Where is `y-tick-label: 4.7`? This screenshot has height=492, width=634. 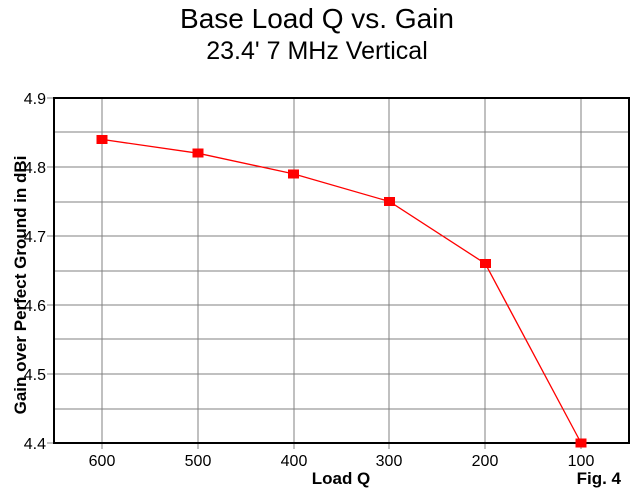
y-tick-label: 4.7 is located at coordinates (35, 237).